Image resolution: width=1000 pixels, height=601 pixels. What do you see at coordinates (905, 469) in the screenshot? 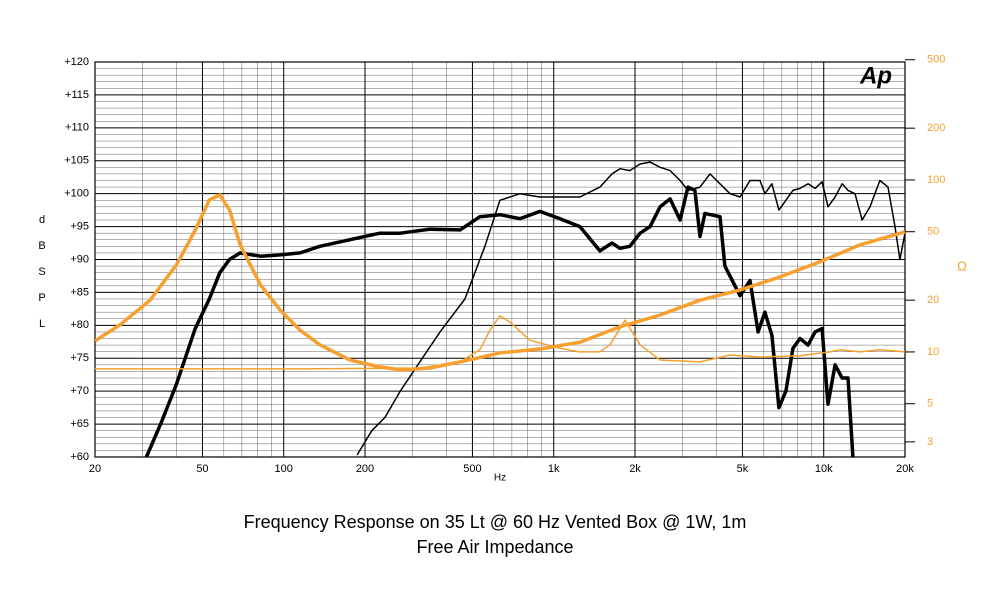
I see `x-tick-label: 20k` at bounding box center [905, 469].